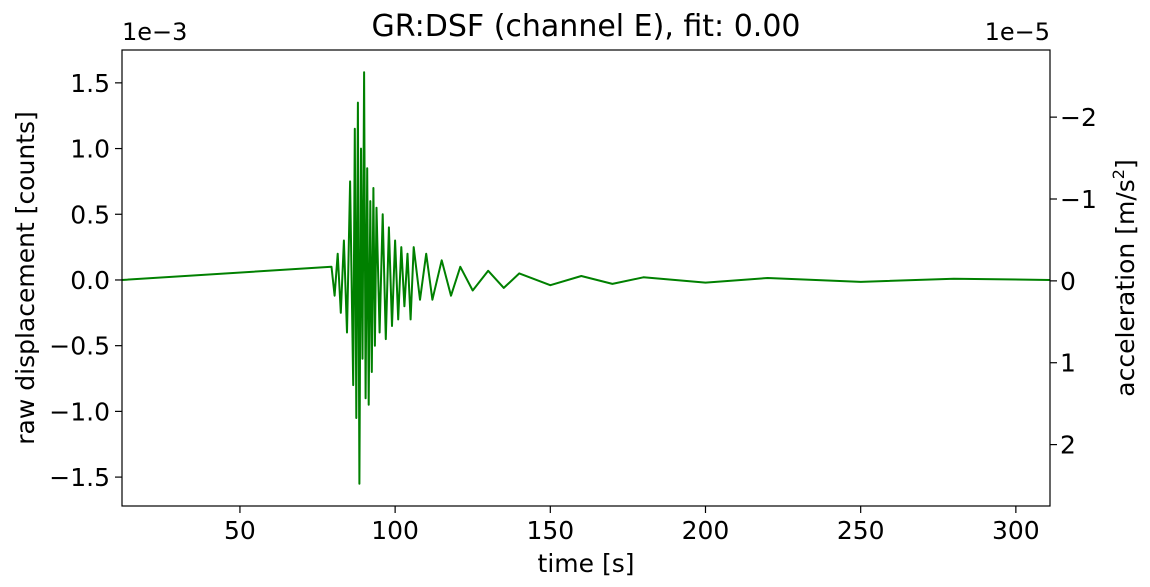 The width and height of the screenshot is (1150, 587). I want to click on y-tick-label: −1.5, so click(79, 477).